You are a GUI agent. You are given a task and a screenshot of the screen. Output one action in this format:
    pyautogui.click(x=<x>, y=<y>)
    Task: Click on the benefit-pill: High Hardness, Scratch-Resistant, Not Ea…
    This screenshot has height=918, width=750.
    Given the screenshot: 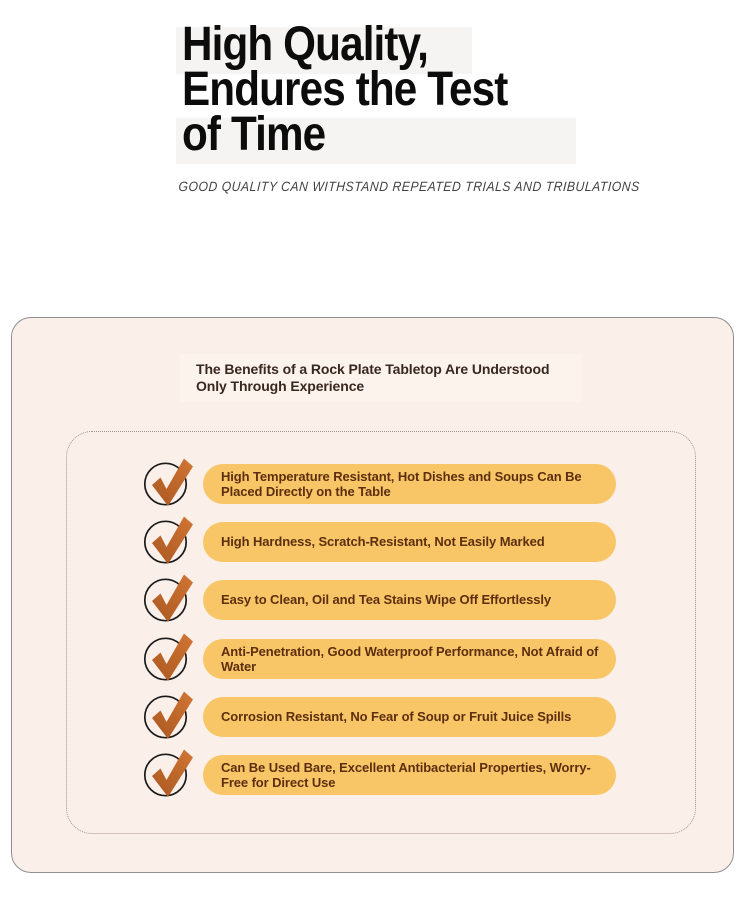 What is the action you would take?
    pyautogui.click(x=409, y=542)
    